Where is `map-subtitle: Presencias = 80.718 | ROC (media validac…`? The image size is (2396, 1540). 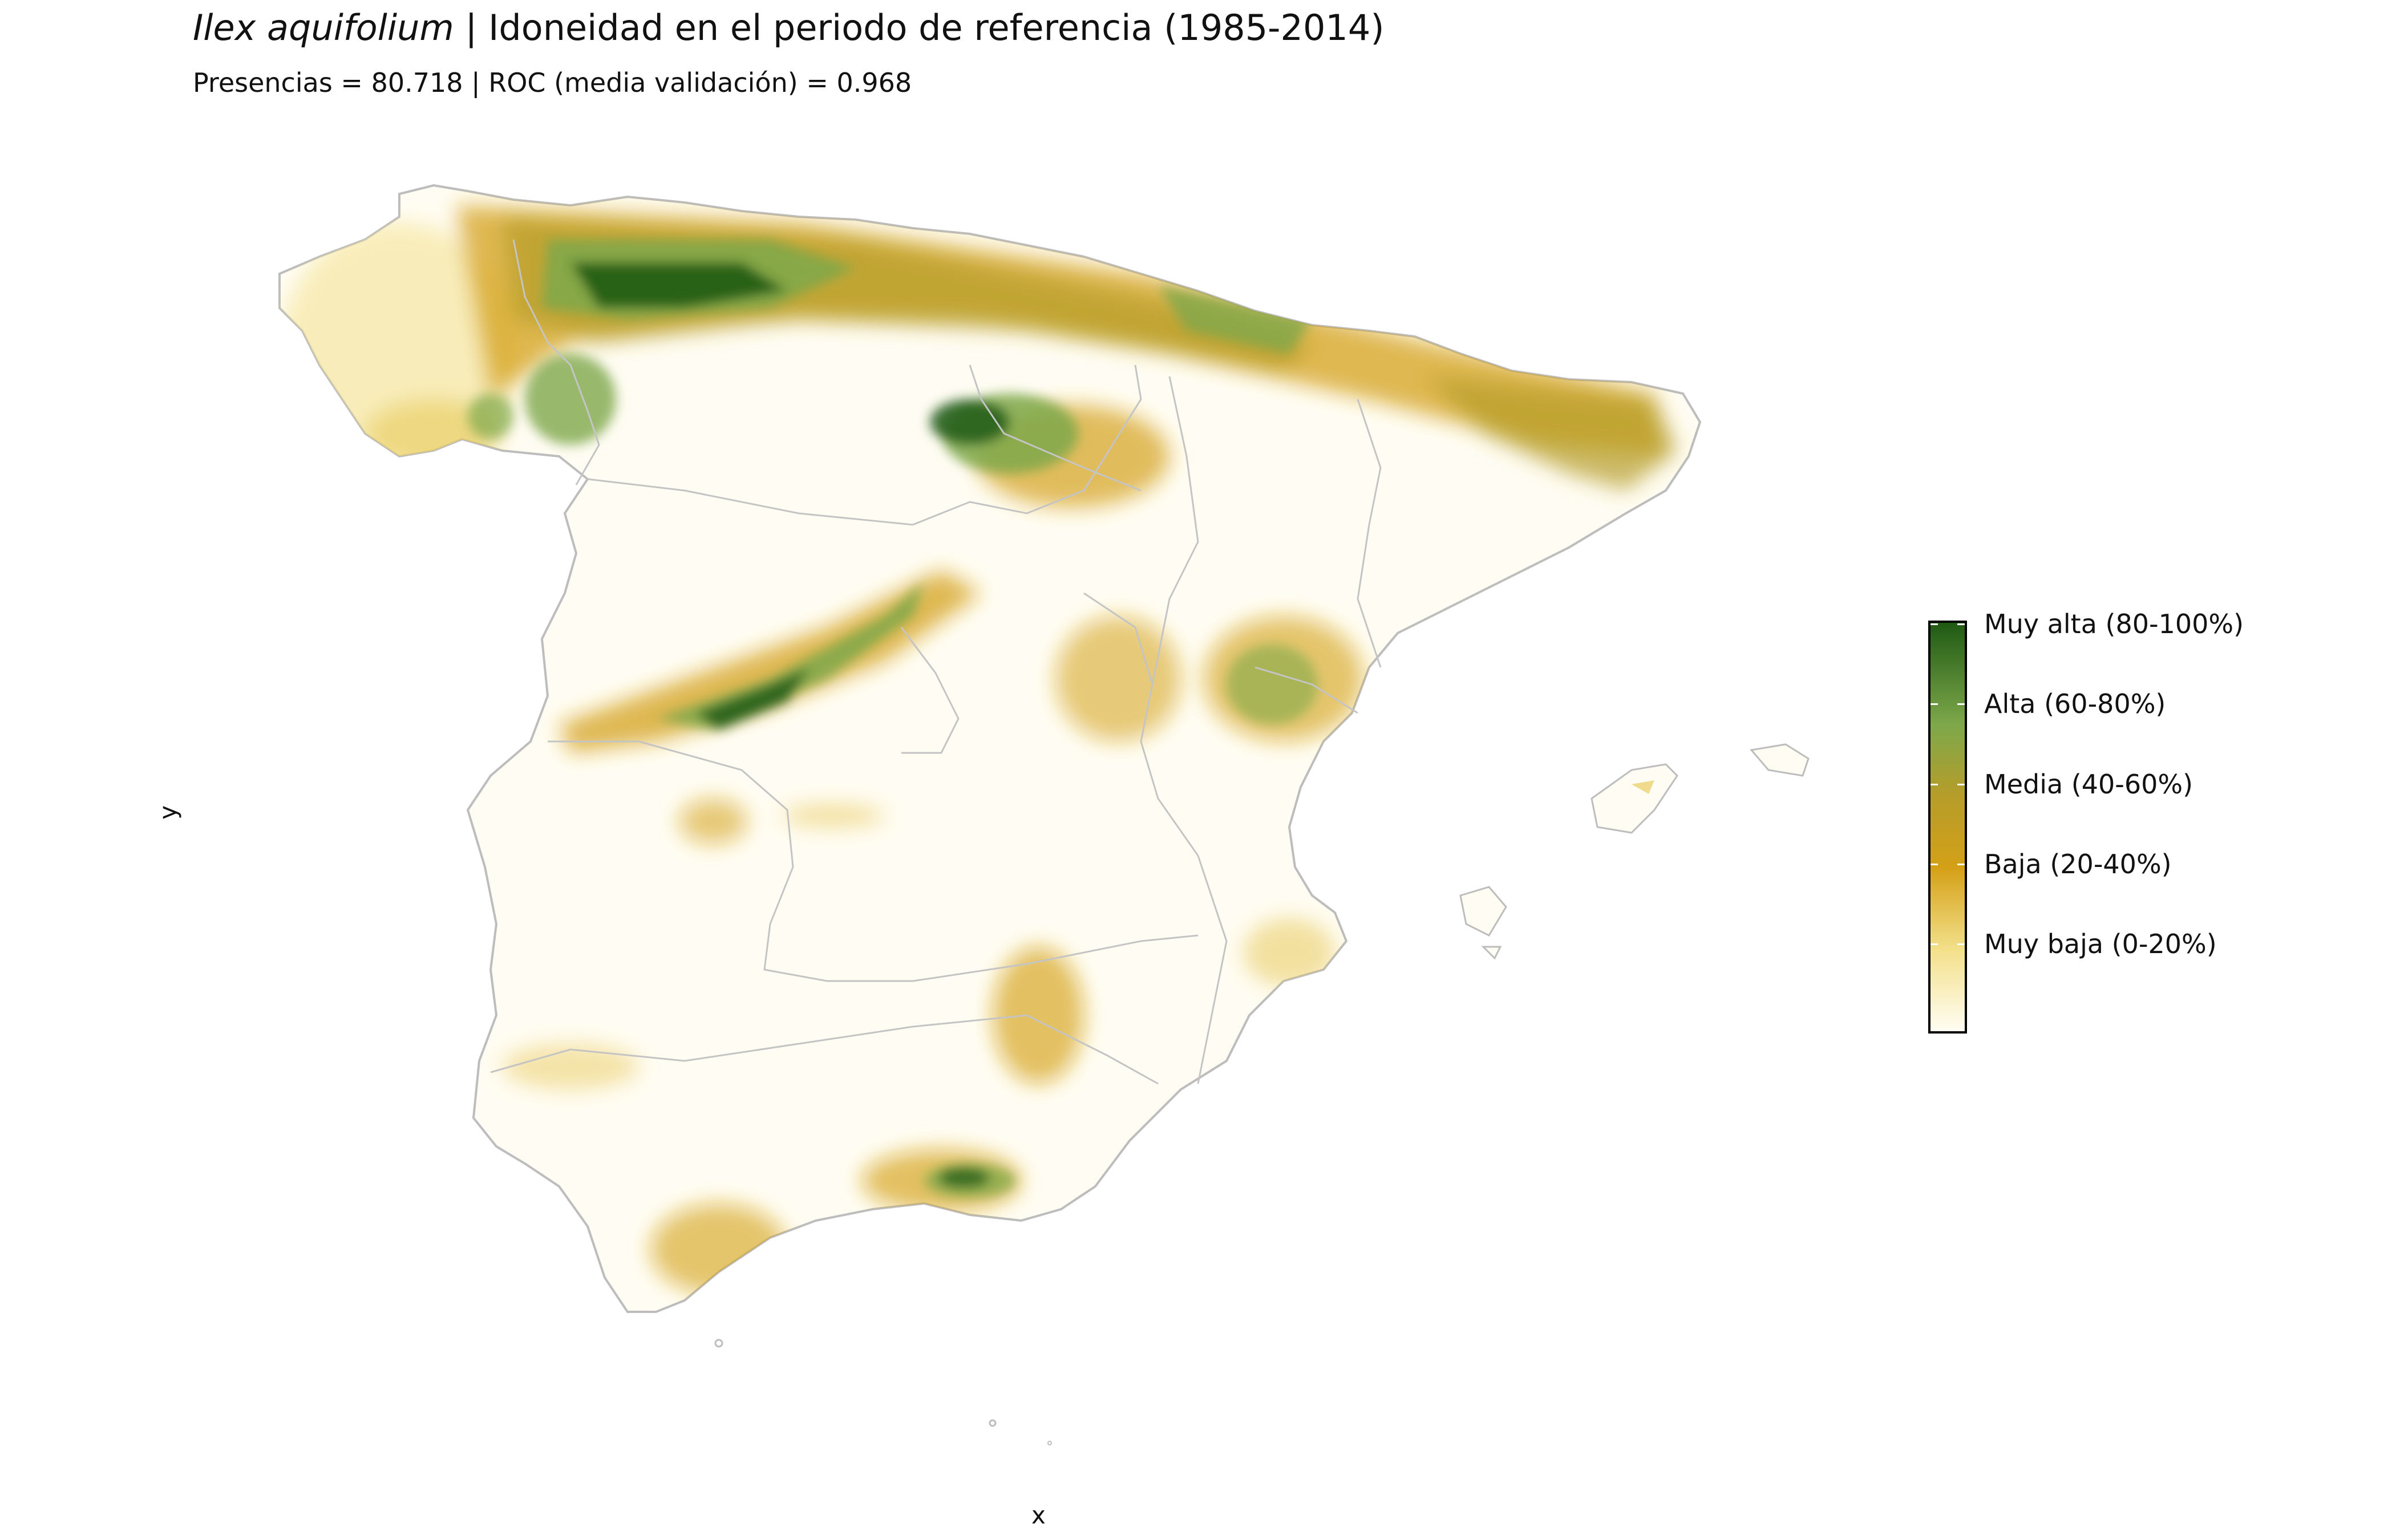 map-subtitle: Presencias = 80.718 | ROC (media validac… is located at coordinates (552, 82).